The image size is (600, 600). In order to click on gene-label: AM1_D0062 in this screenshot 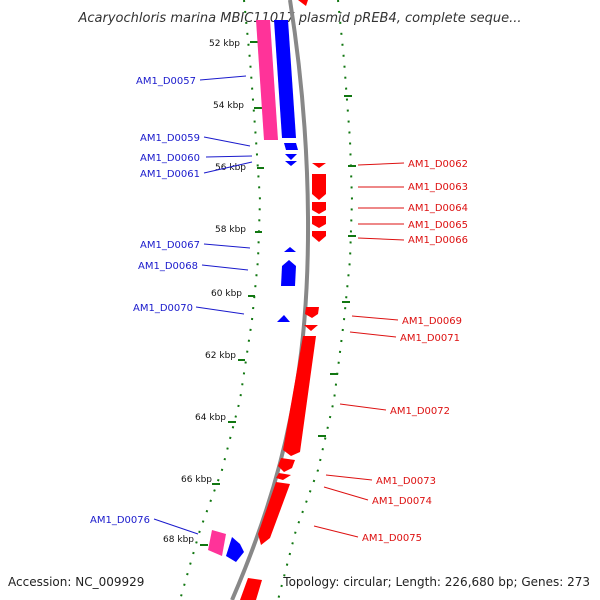, I will do `click(438, 164)`.